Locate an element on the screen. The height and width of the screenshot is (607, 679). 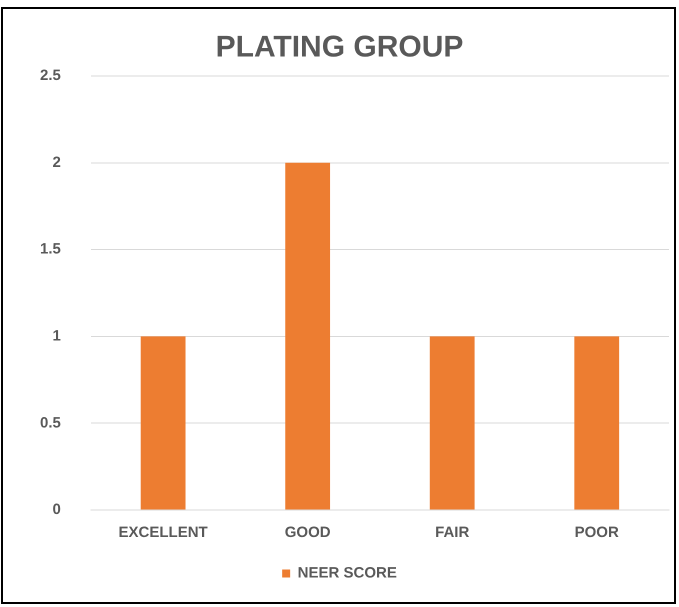
y-tick-label: 0 is located at coordinates (56, 509).